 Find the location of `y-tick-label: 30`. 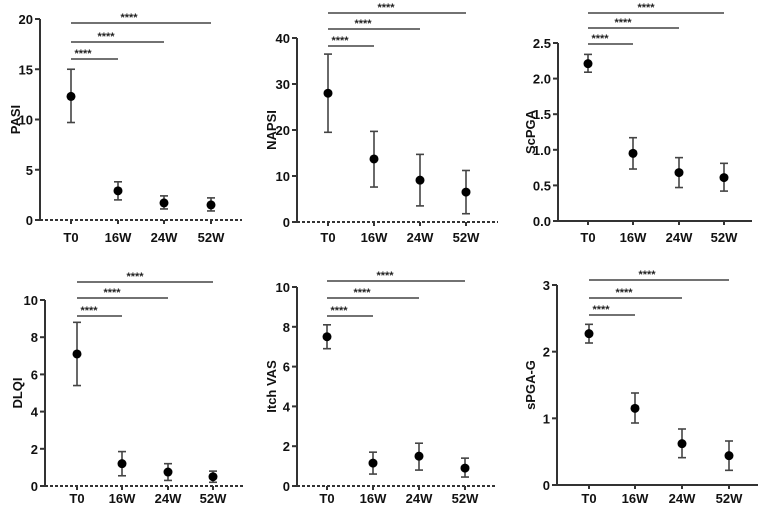

y-tick-label: 30 is located at coordinates (283, 84).